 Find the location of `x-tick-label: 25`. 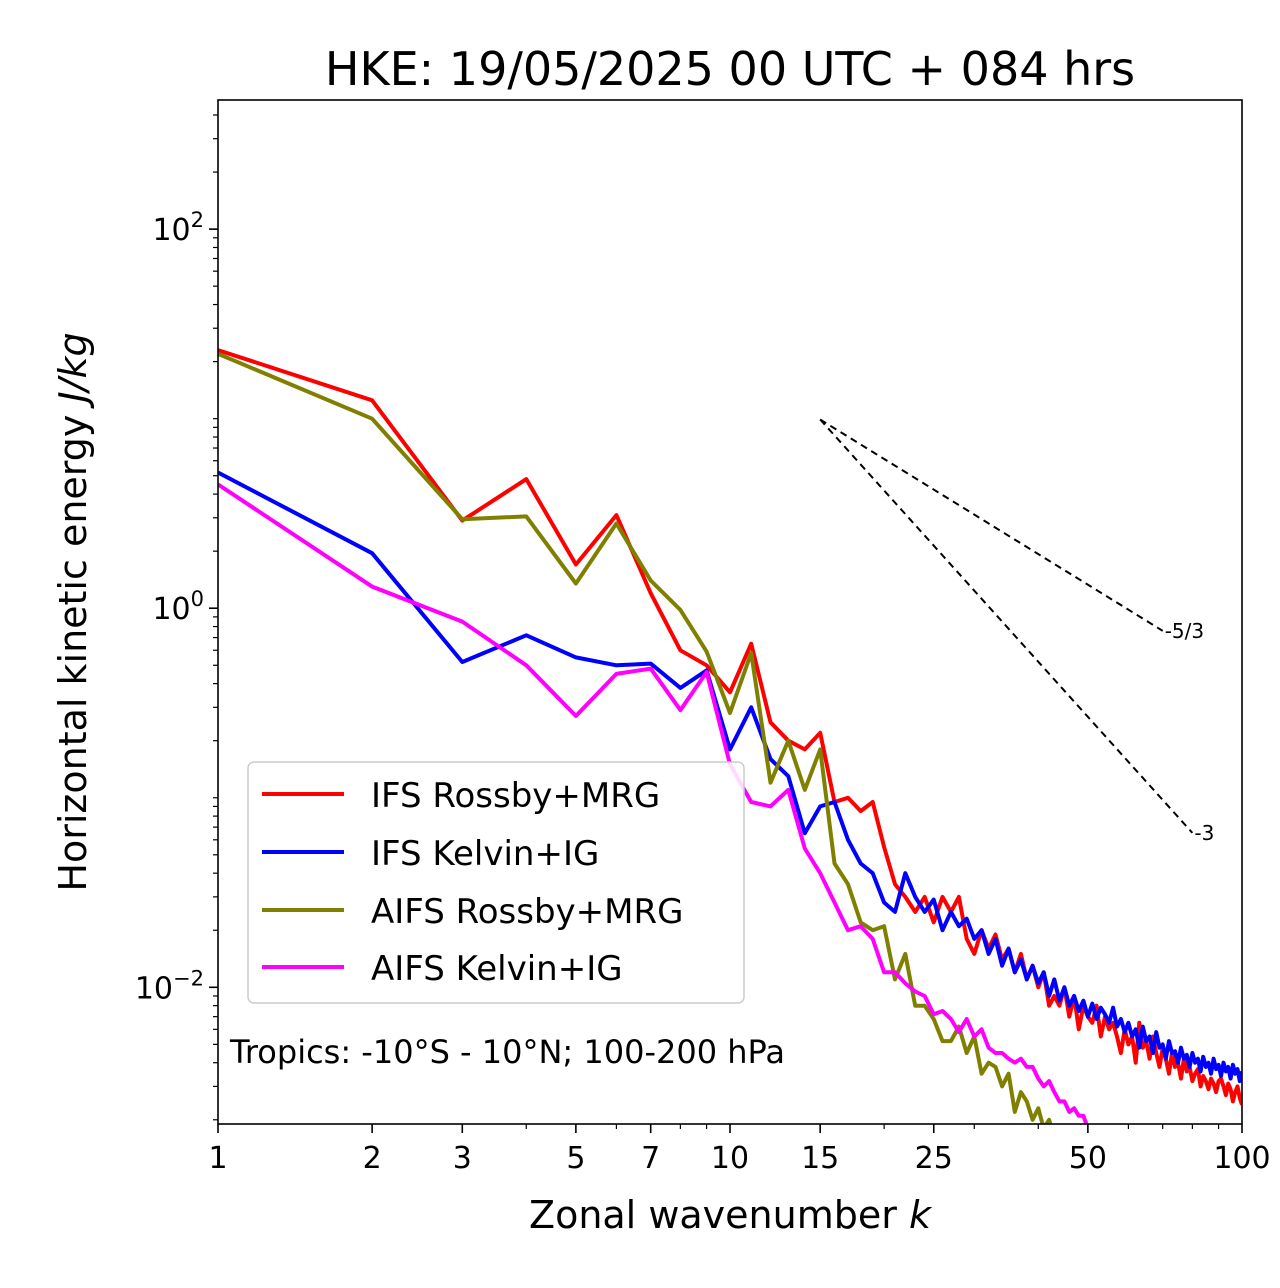

x-tick-label: 25 is located at coordinates (934, 1158).